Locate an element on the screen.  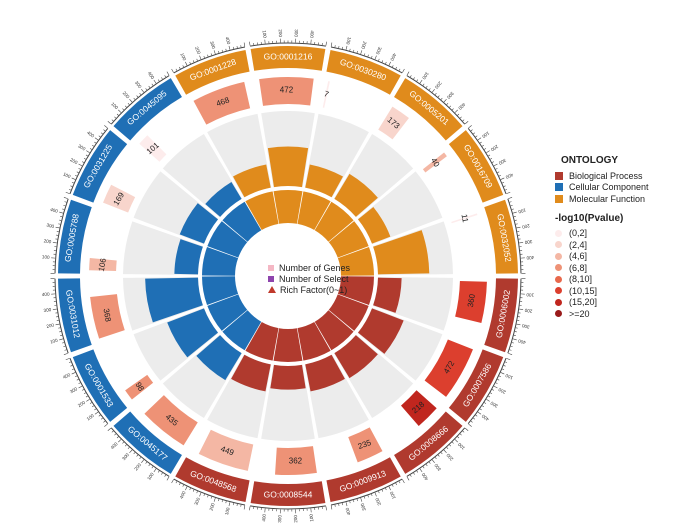
genes-bar-GO:0007586 is located at coordinates (448, 368).